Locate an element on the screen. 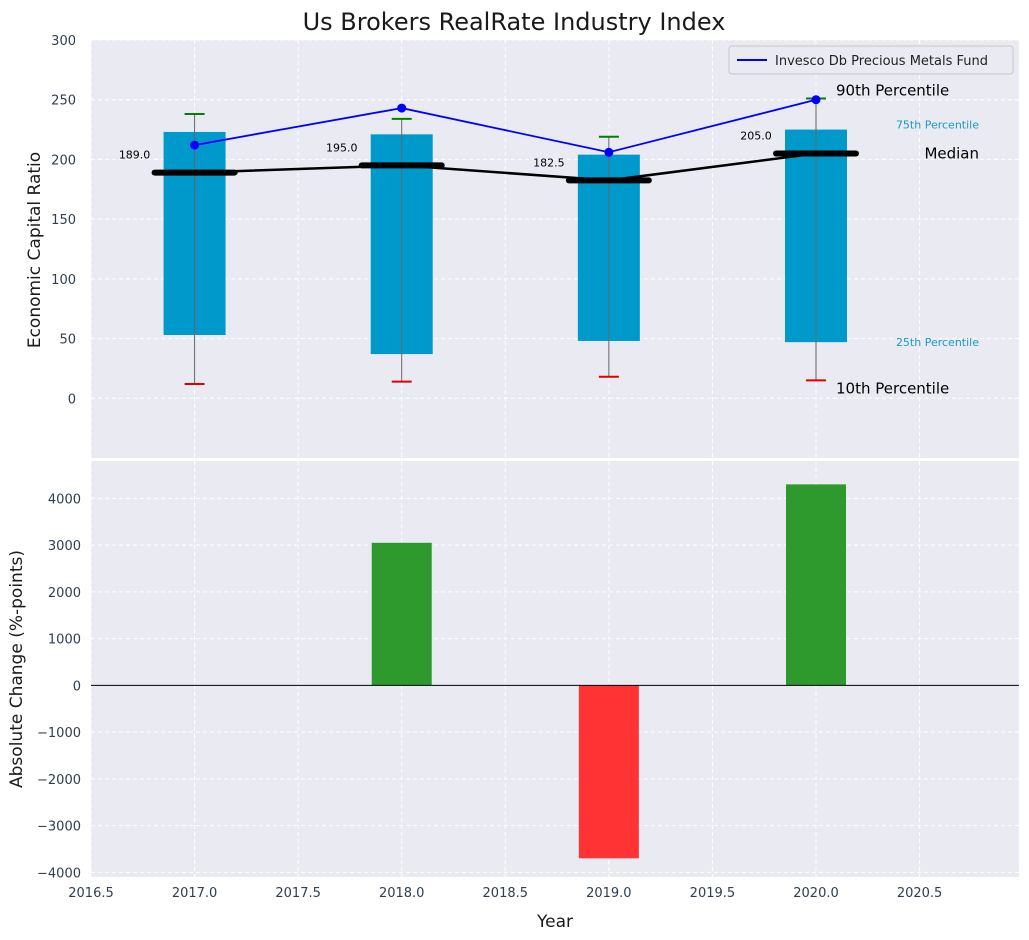  annotation-90th: 90th Percentile is located at coordinates (892, 91).